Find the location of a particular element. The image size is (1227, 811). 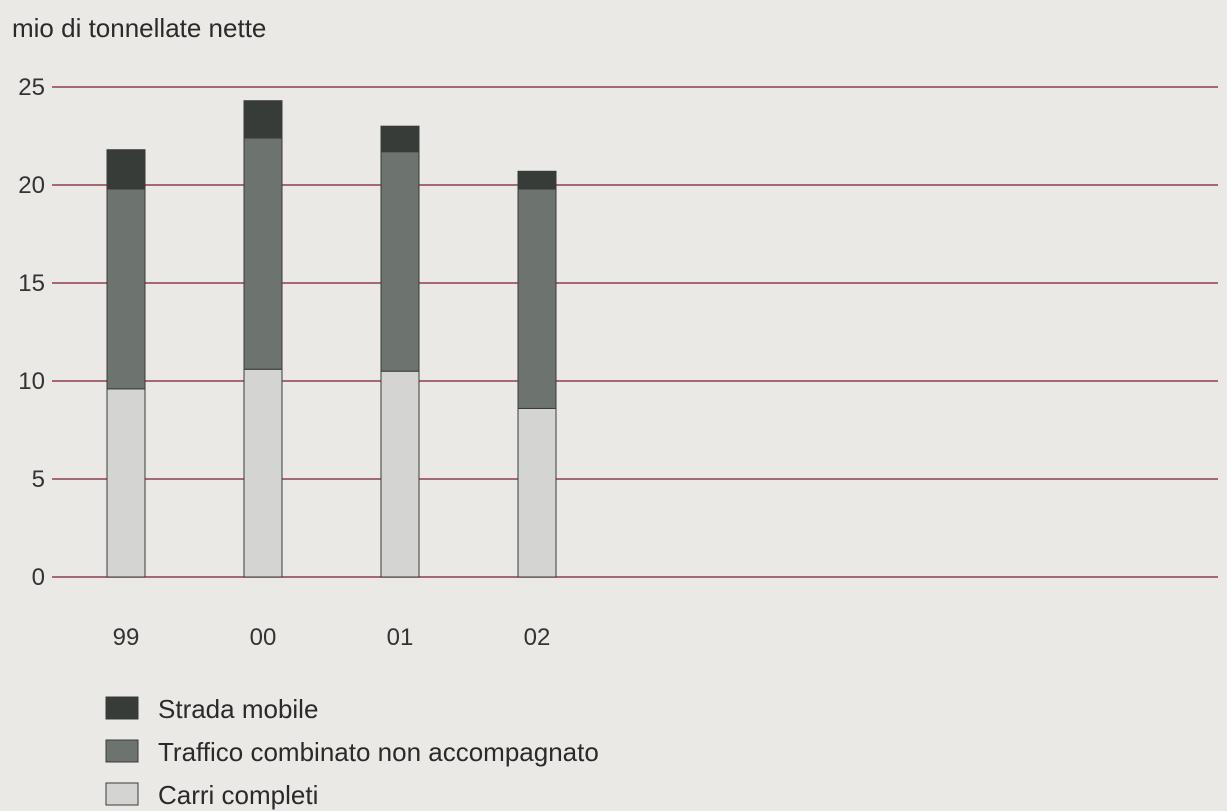

category-label: 01 is located at coordinates (400, 637).